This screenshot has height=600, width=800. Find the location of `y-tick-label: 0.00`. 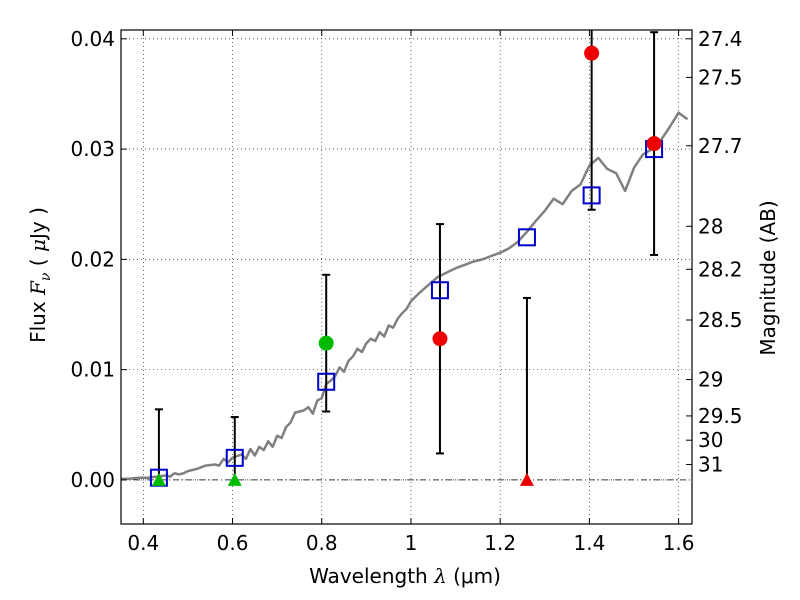

y-tick-label: 0.00 is located at coordinates (92, 480).